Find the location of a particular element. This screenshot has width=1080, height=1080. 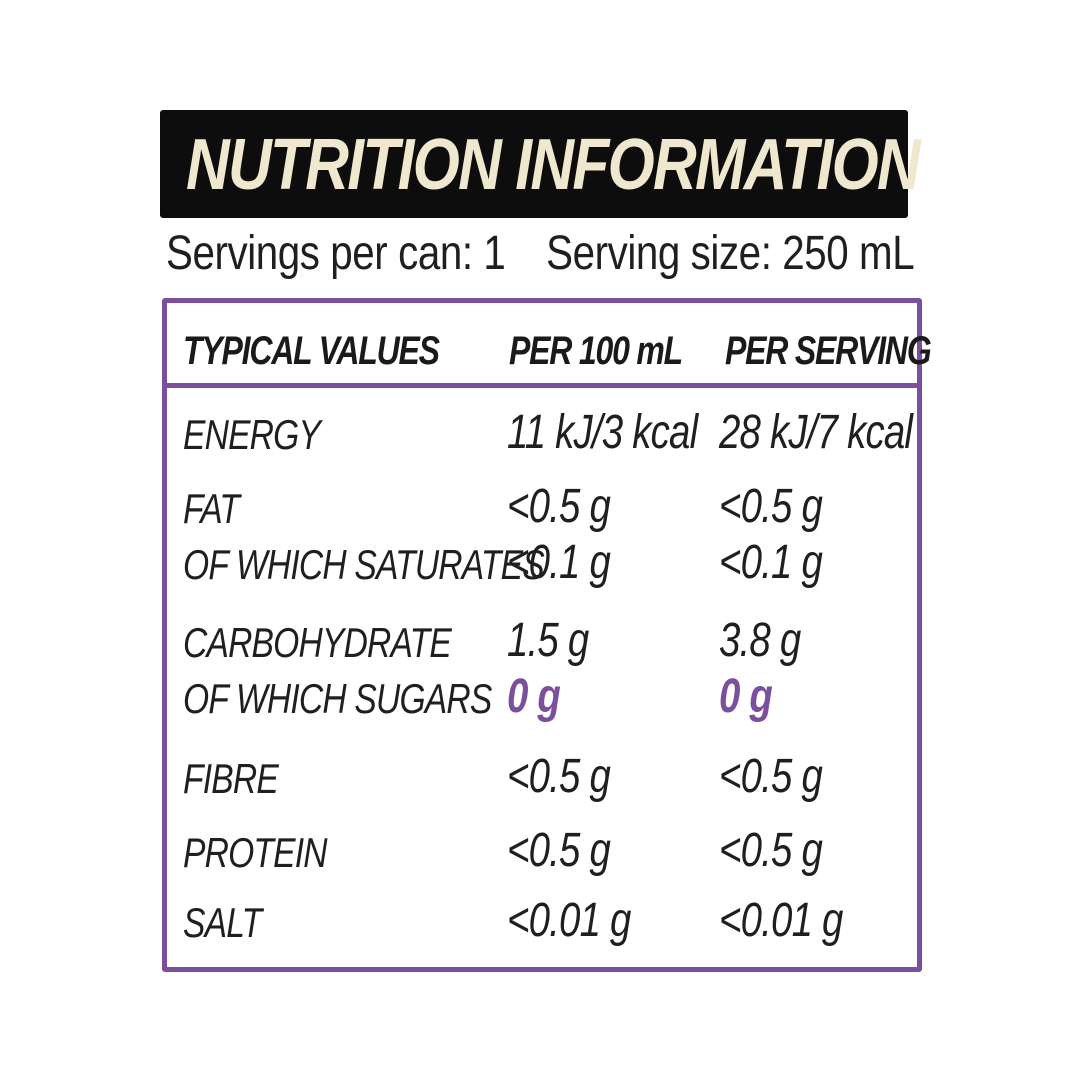

row-label-energy: ENERGY is located at coordinates (252, 434).